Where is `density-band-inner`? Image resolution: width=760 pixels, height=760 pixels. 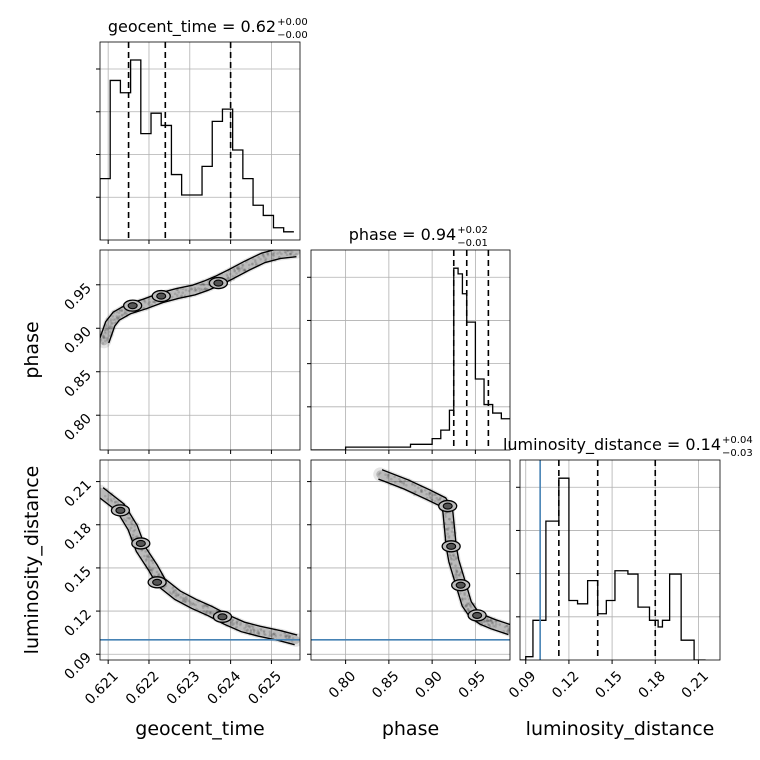 density-band-inner is located at coordinates (200, 298).